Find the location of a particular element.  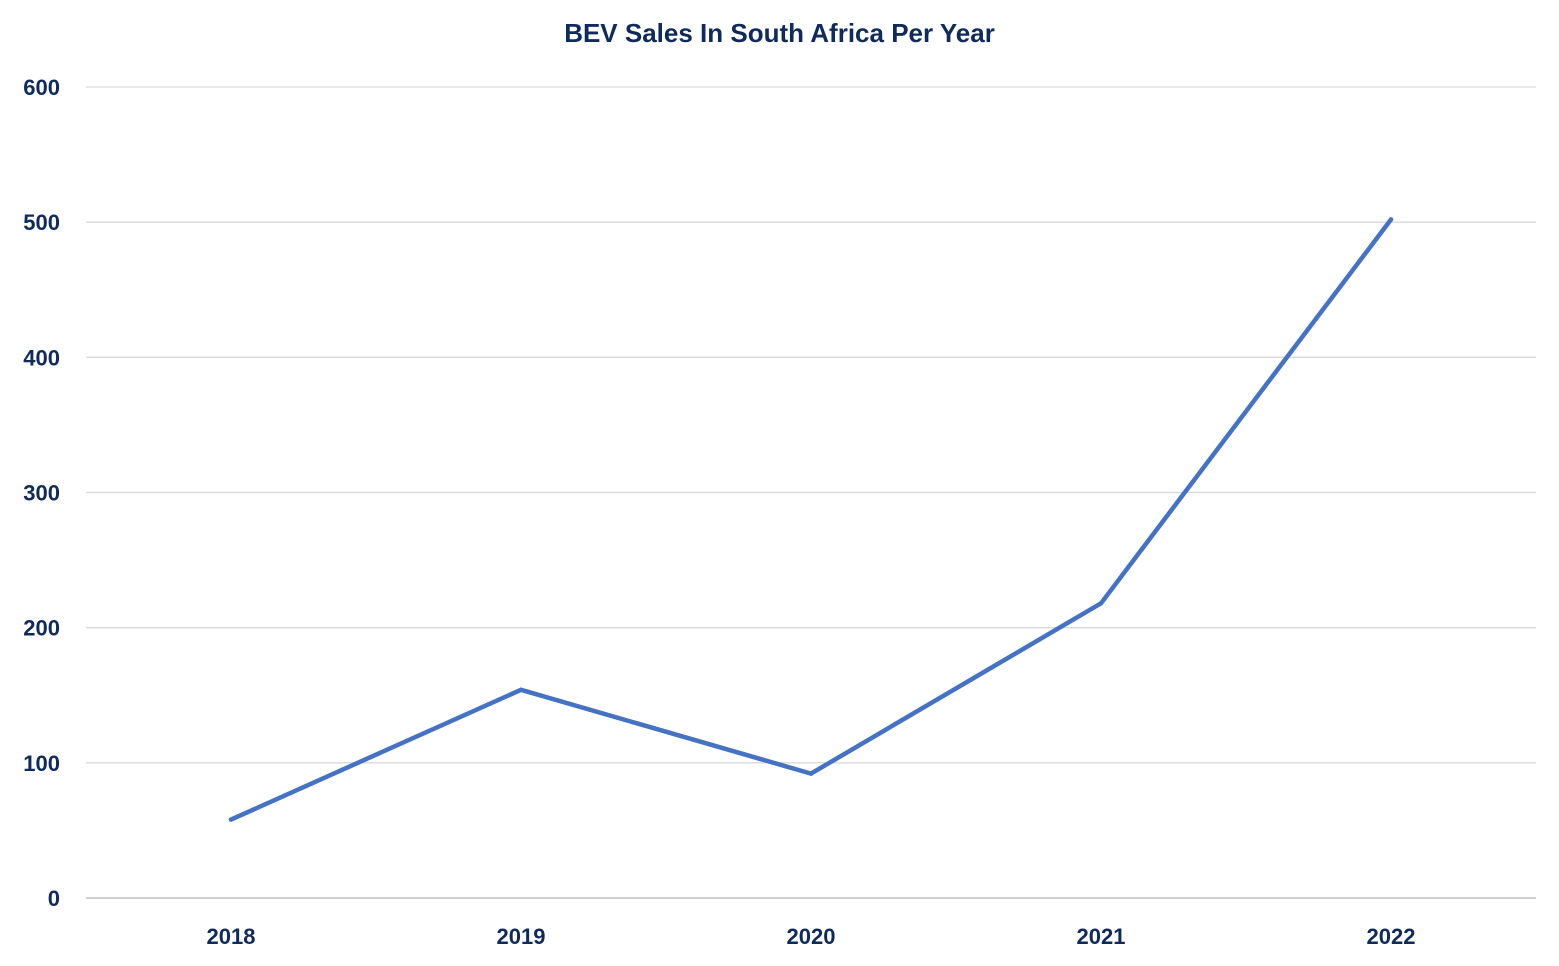

x-axis-tick-labels: 2018 2019 2020 2021 2022 is located at coordinates (811, 936).